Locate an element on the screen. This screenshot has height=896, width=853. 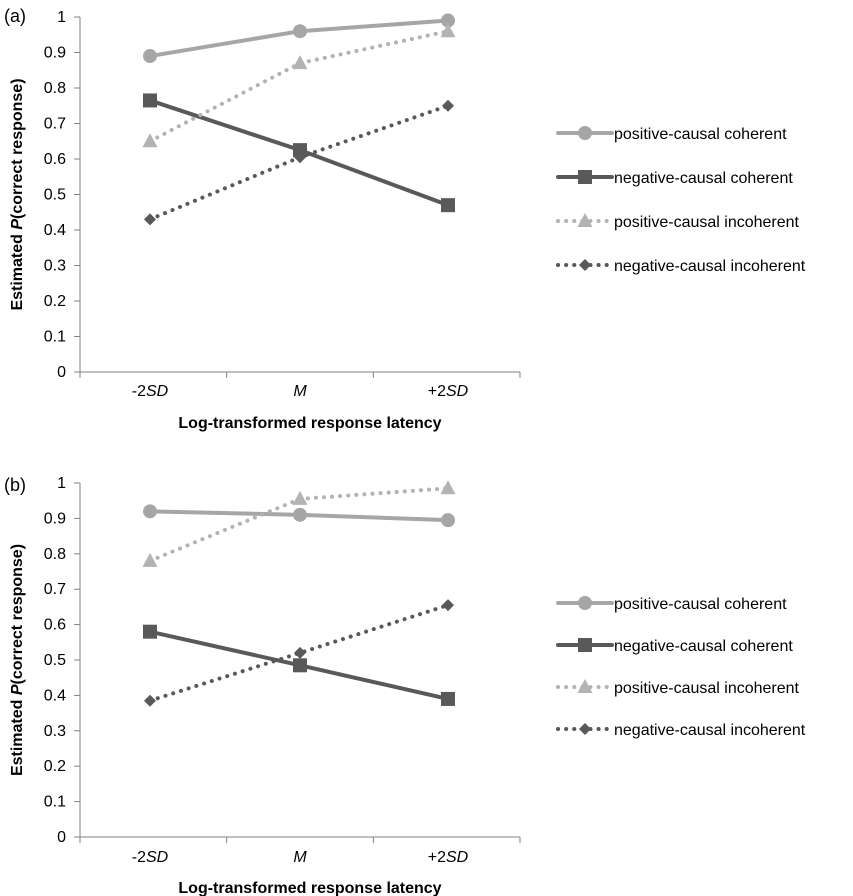
panel-label: (b) is located at coordinates (15, 485).